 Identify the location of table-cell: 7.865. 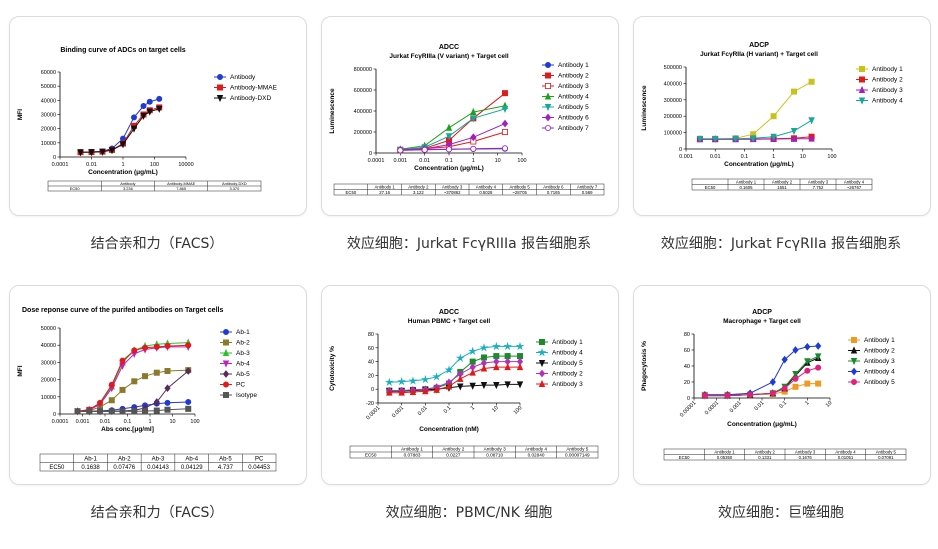
(181, 188).